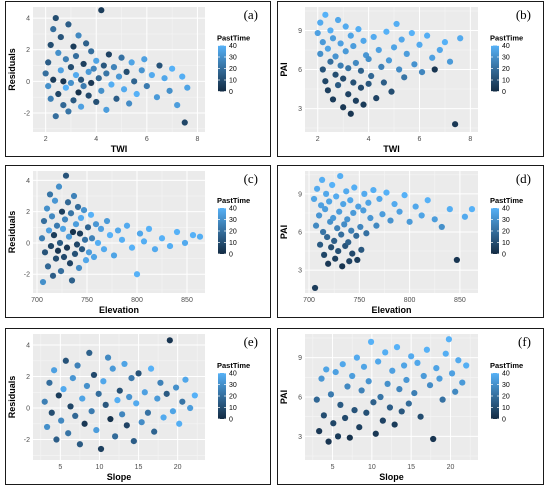 This screenshot has height=493, width=550. What do you see at coordinates (300, 398) in the screenshot?
I see `y-tick-label: 6` at bounding box center [300, 398].